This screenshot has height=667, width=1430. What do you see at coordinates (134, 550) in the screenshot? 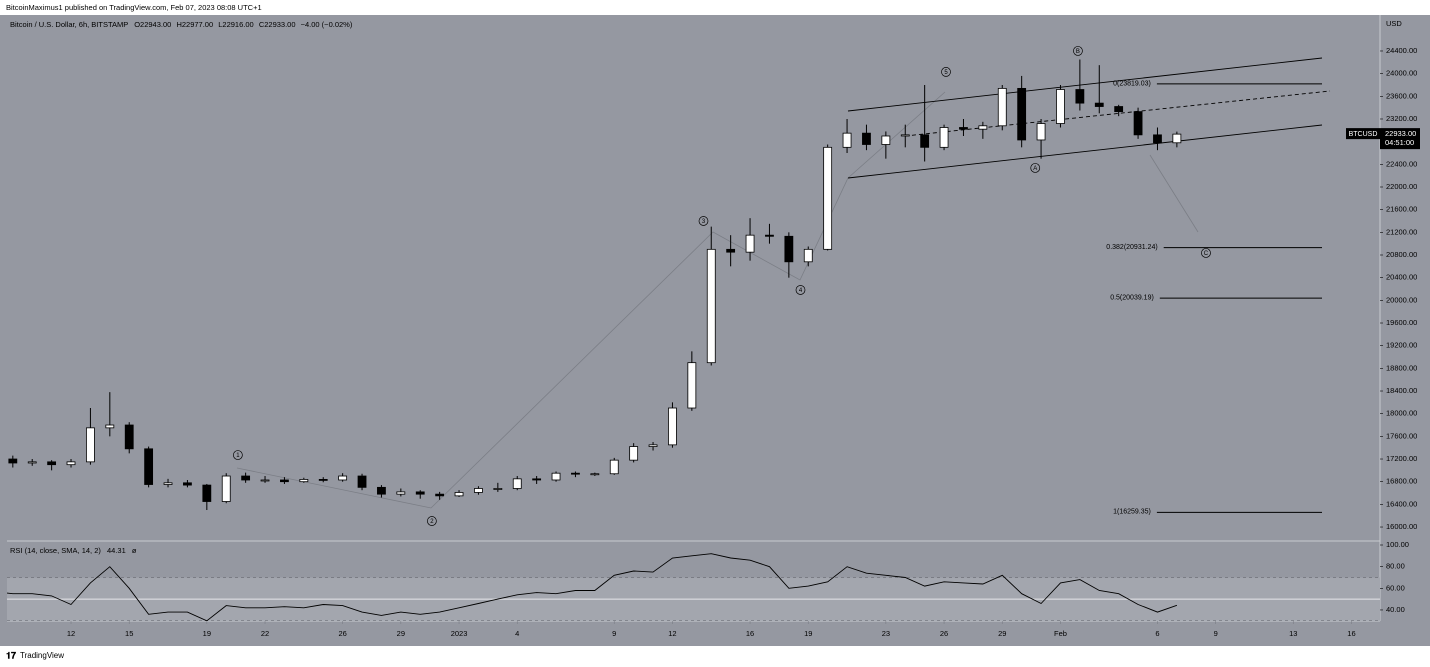
I see `settings-icon: ø` at bounding box center [134, 550].